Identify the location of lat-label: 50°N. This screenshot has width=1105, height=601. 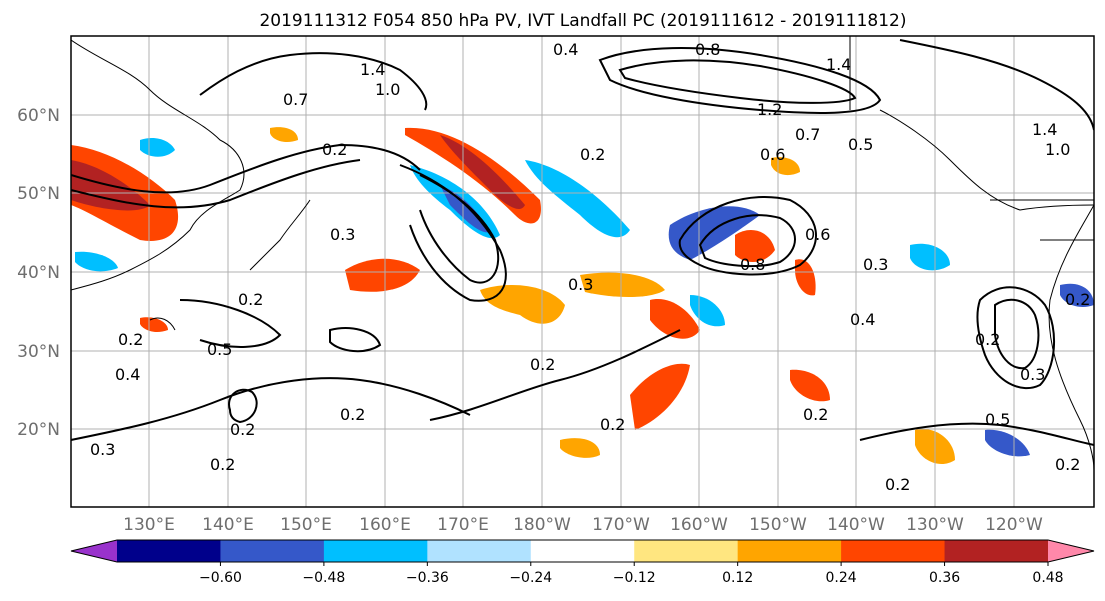
(38, 194).